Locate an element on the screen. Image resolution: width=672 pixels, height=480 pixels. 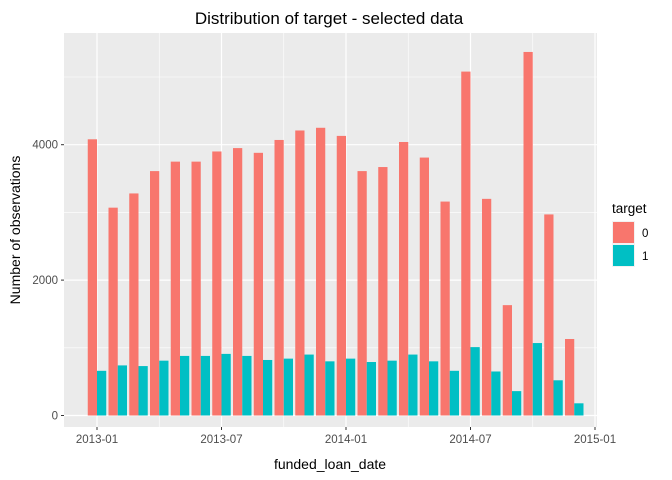
x-tick-label: 2014-07 is located at coordinates (470, 440).